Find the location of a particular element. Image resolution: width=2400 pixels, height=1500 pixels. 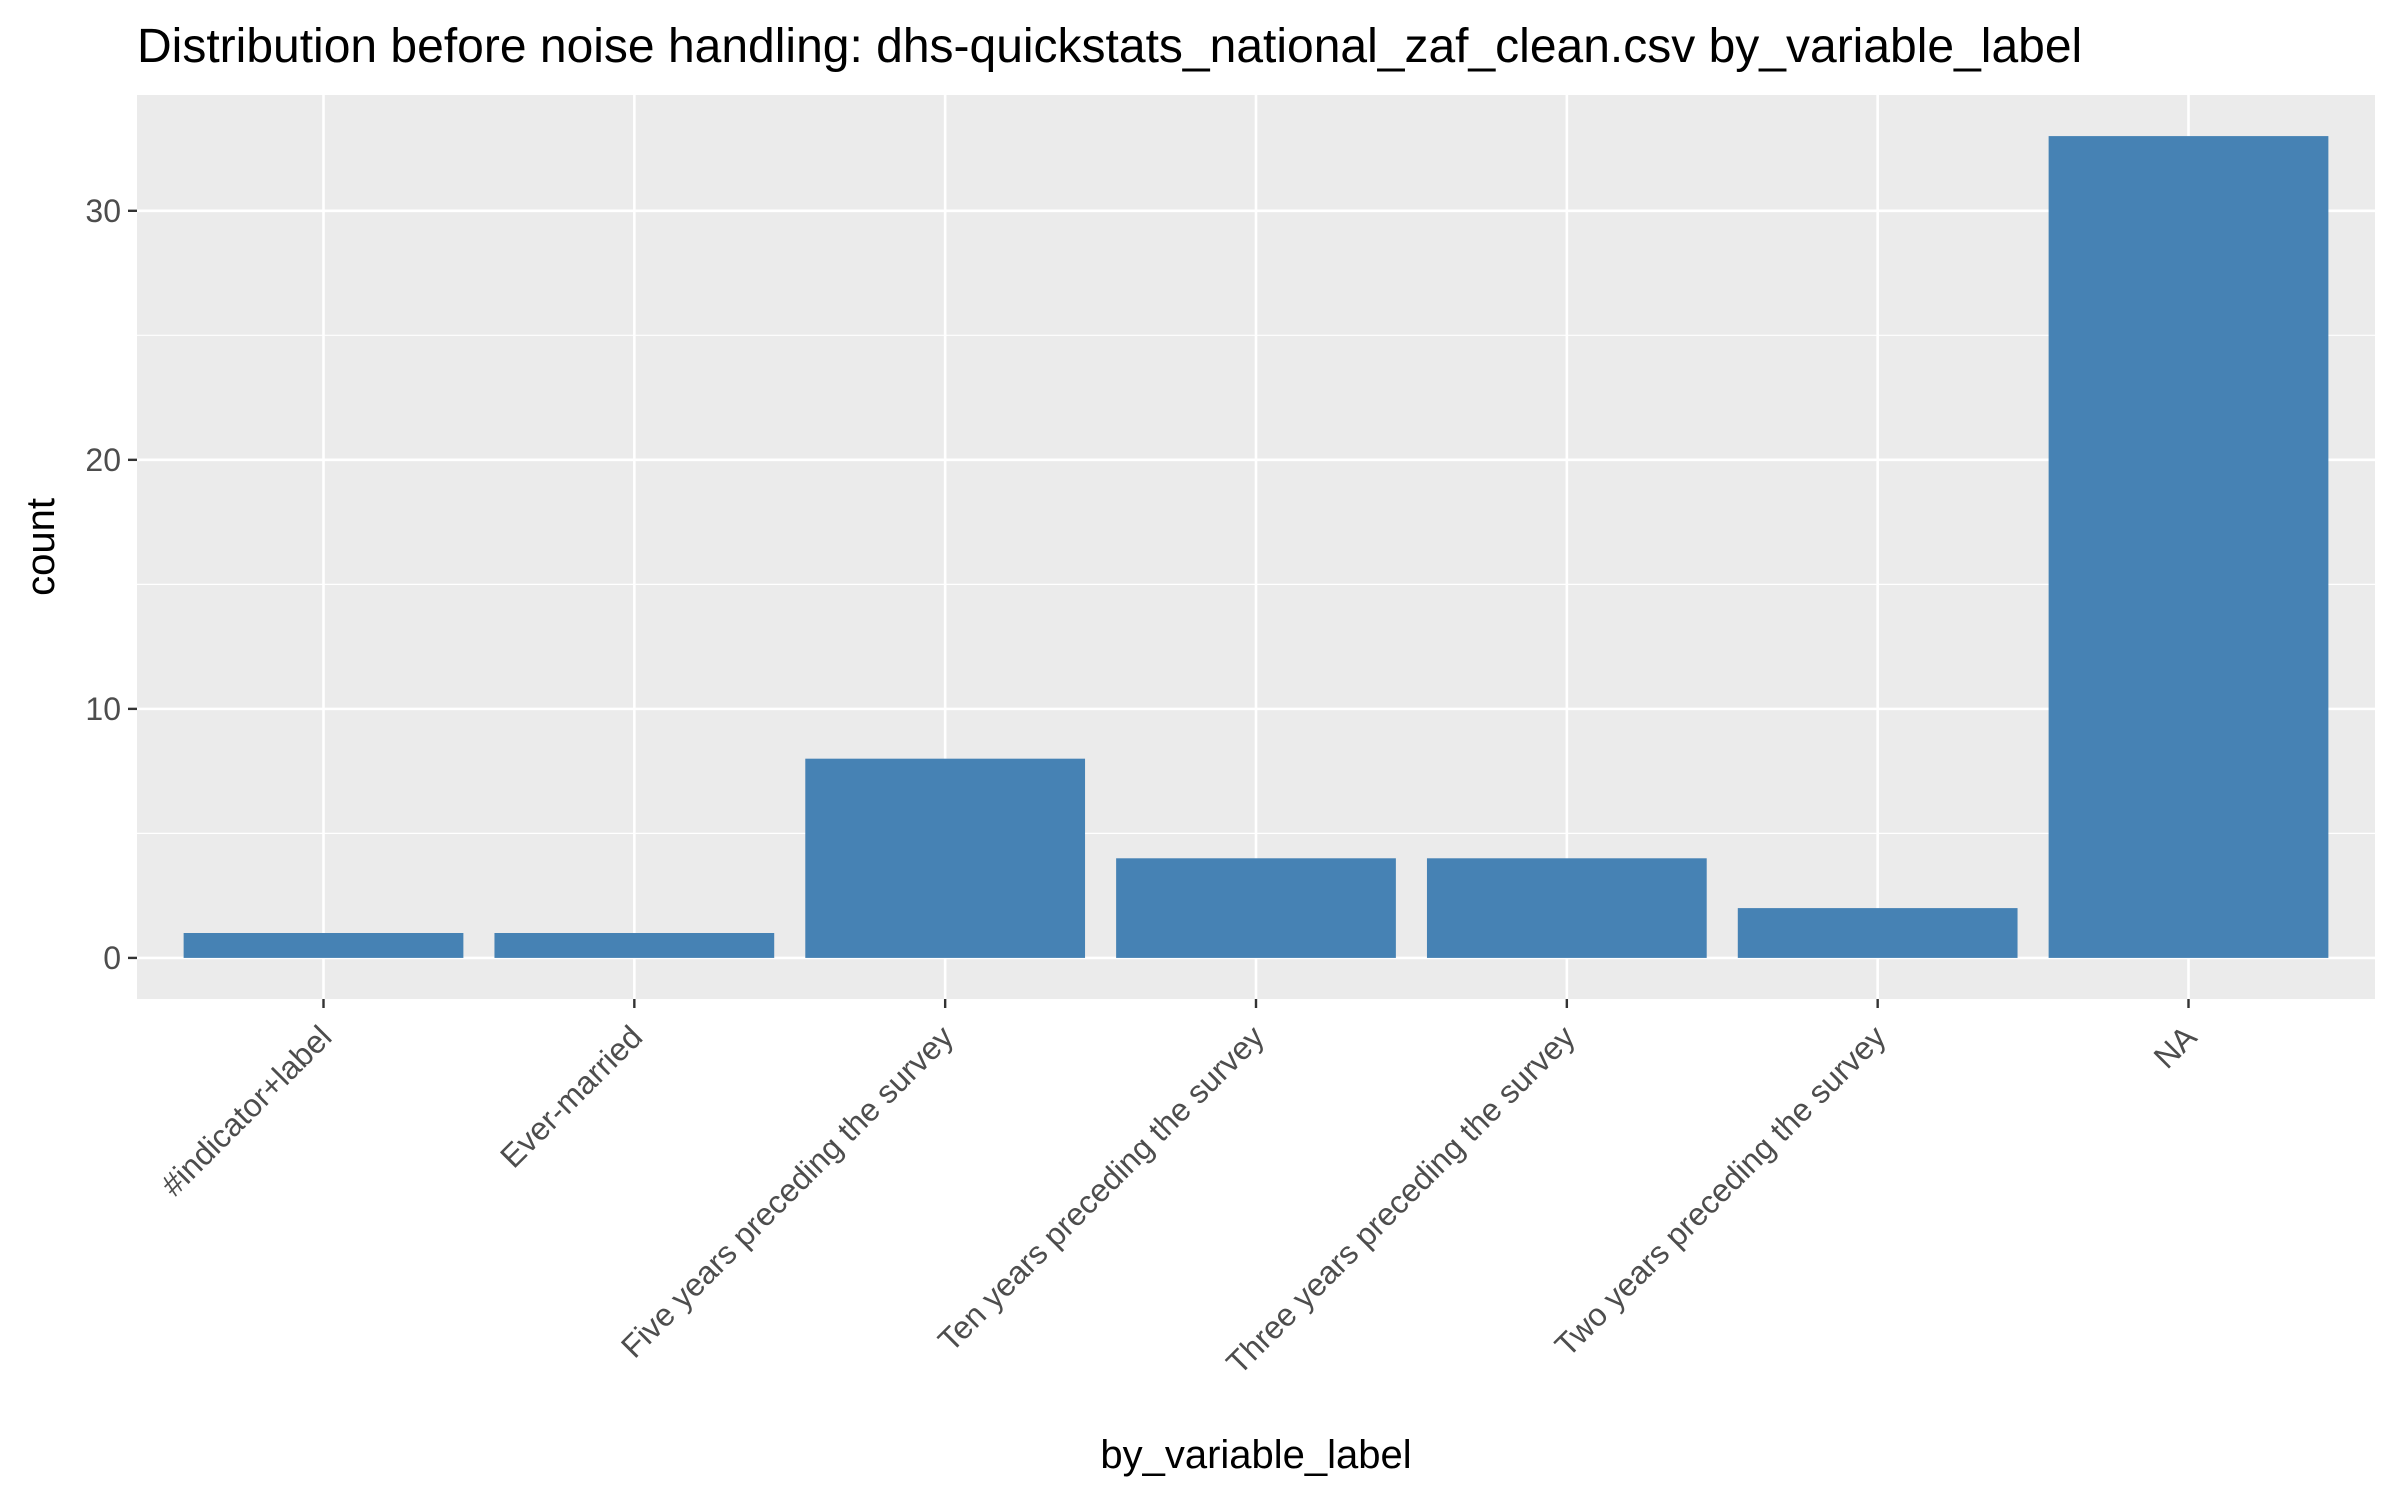

x-tick-label: Three years preceding the survey is located at coordinates (1400, 1199).